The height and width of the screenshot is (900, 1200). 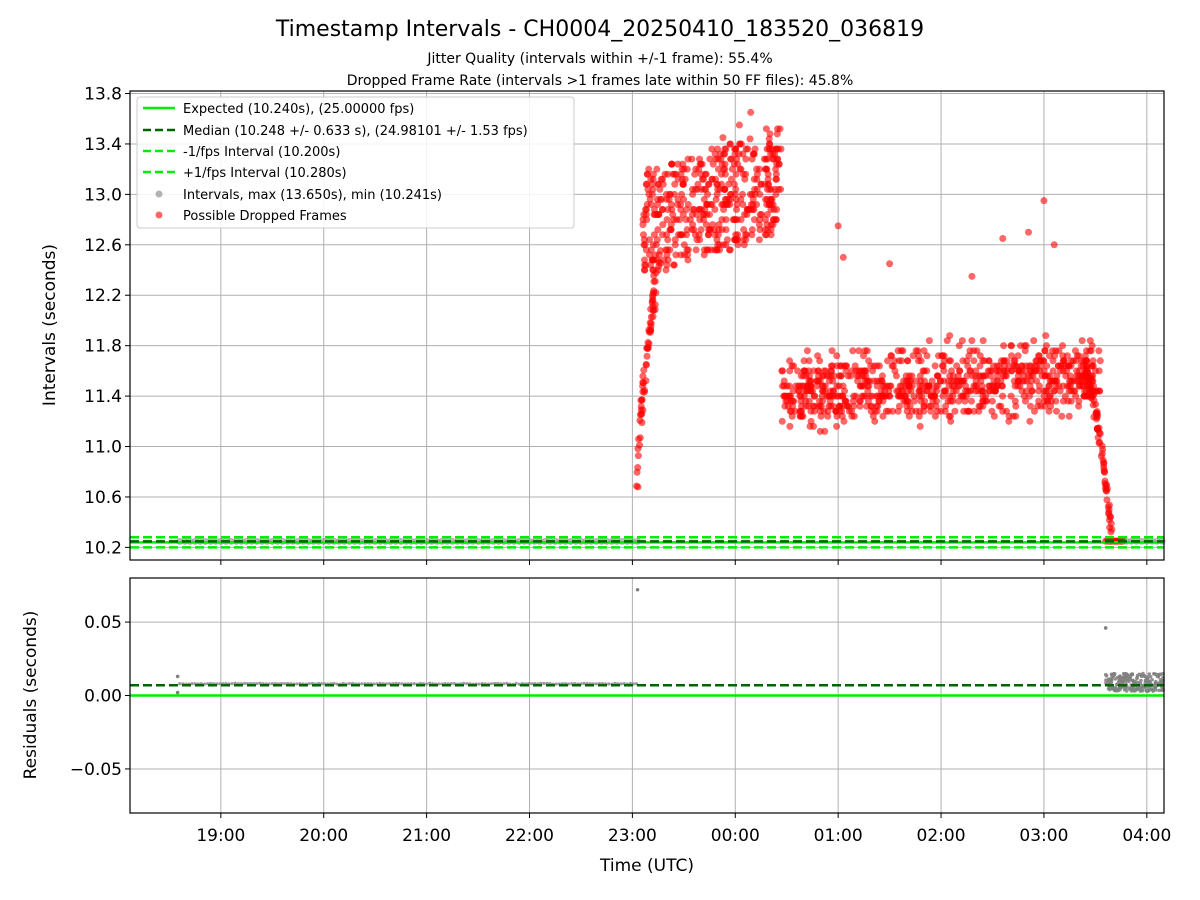 I want to click on residuals-y-axis-label: Residuals (seconds), so click(x=31, y=695).